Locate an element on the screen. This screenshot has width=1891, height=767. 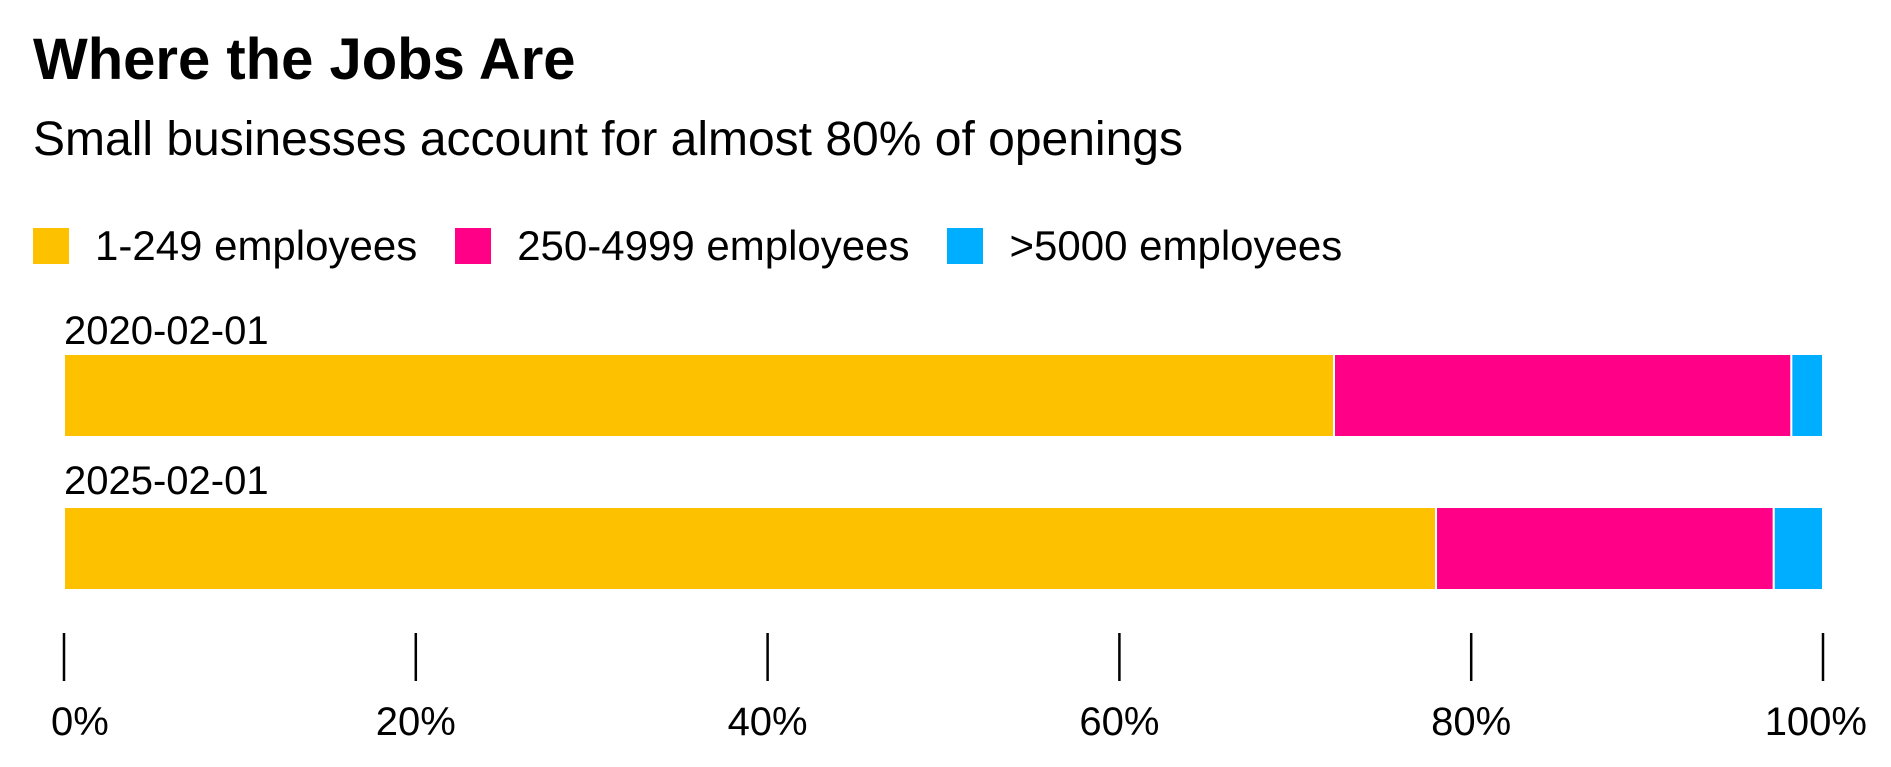
legend-label-large: >5000 employees is located at coordinates (1176, 245).